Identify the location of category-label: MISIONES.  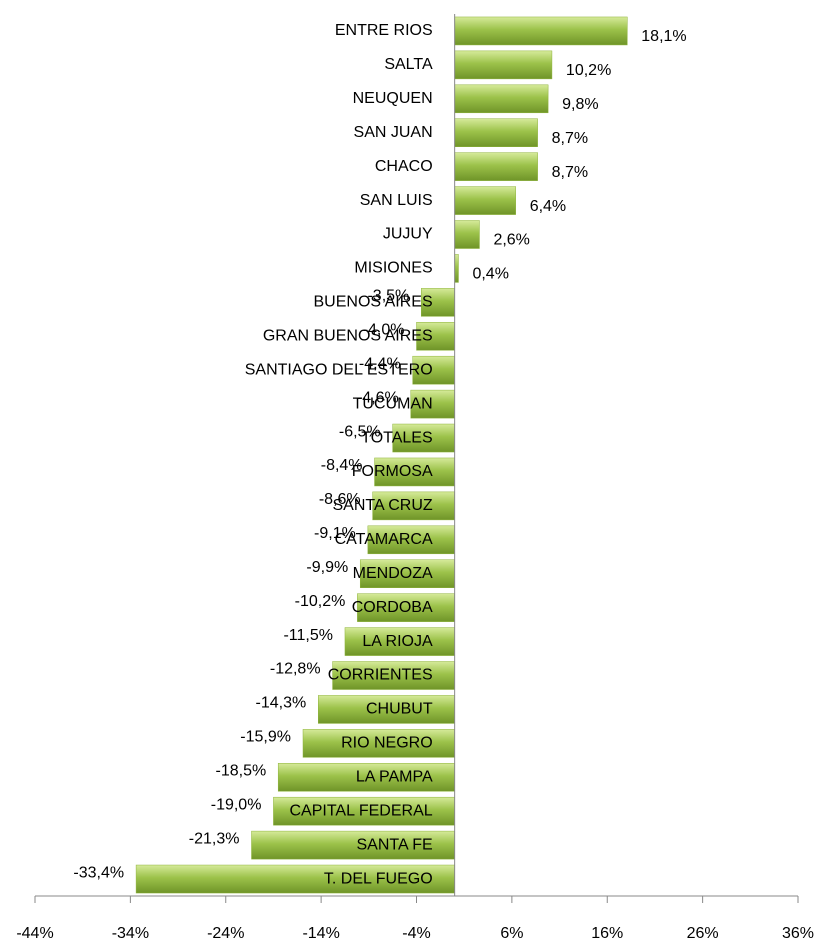
(393, 268).